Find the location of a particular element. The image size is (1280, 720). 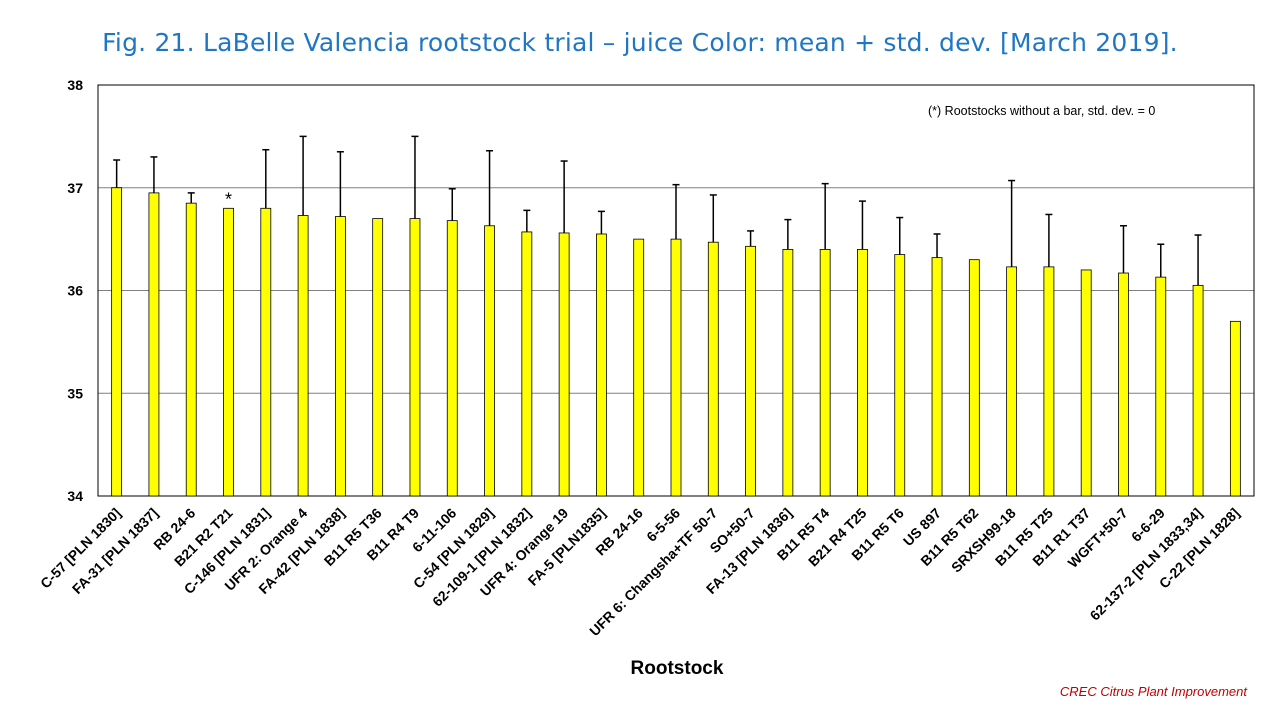

y-tick-label: 37 is located at coordinates (75, 188).